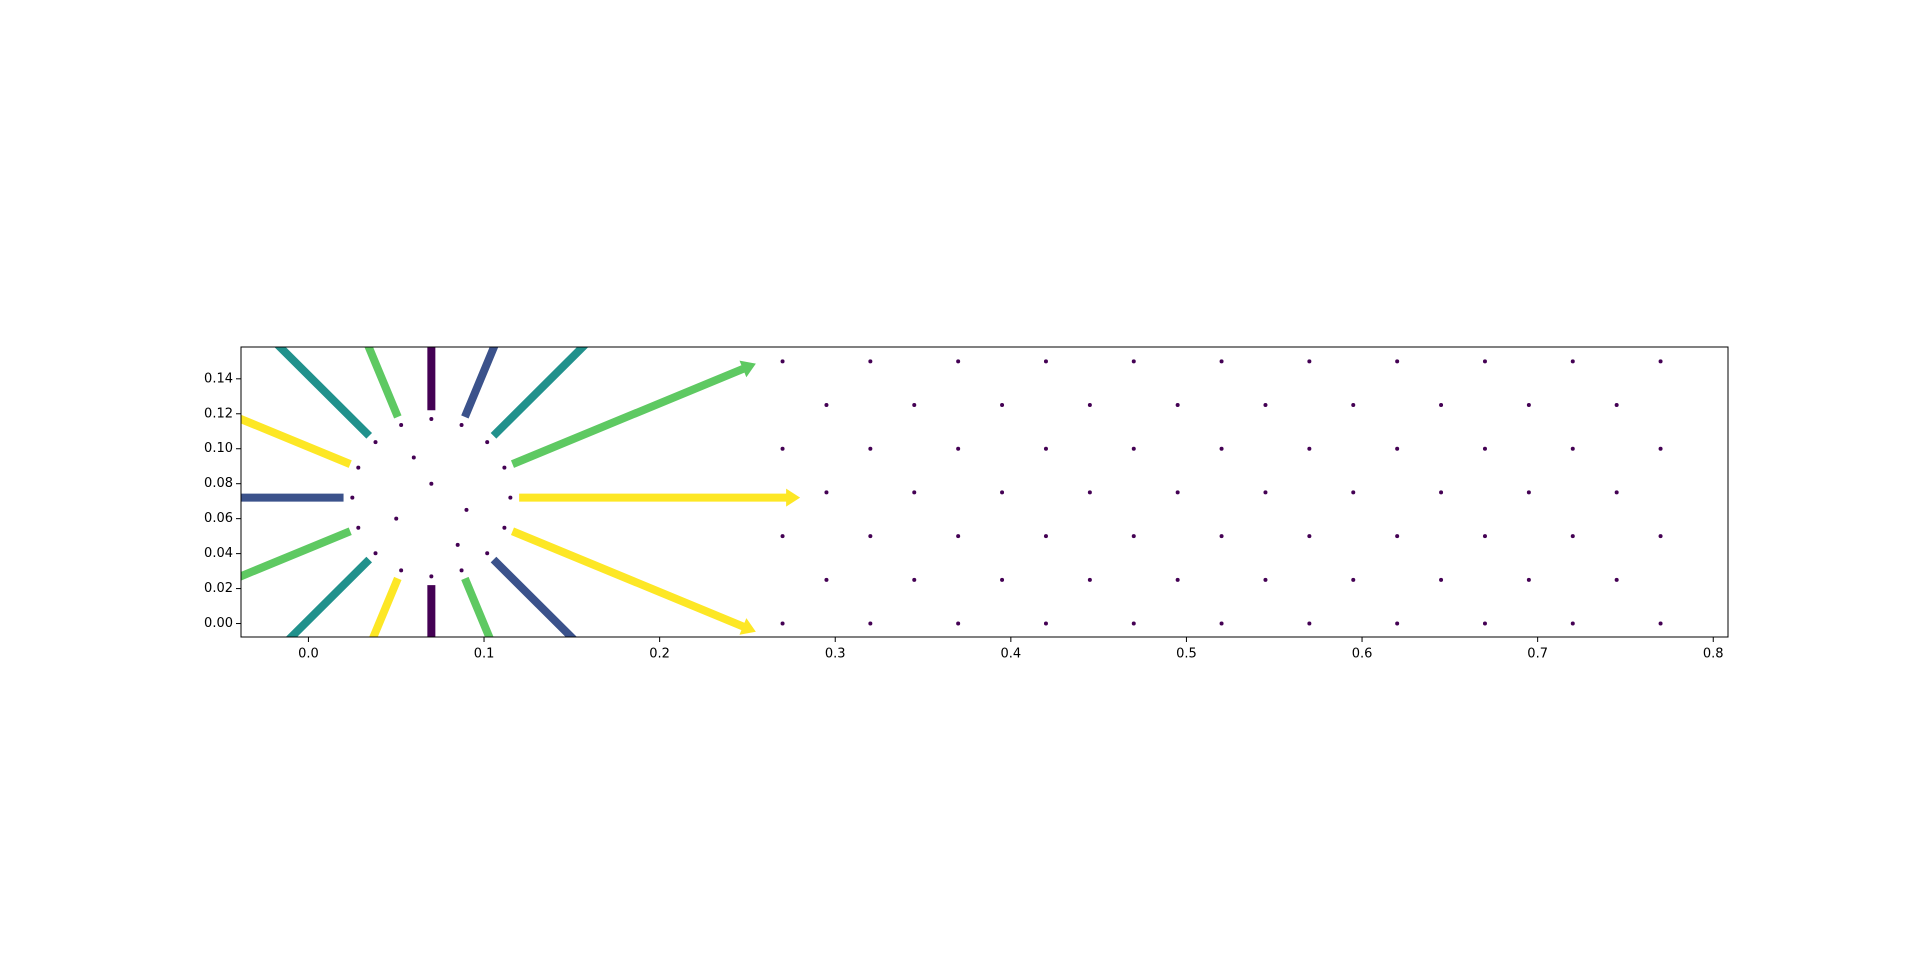  I want to click on x-tick-label: 0.6, so click(1362, 654).